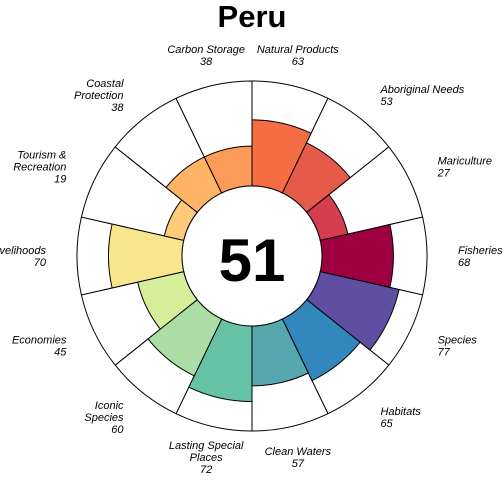  I want to click on chart-title: Peru, so click(252, 17).